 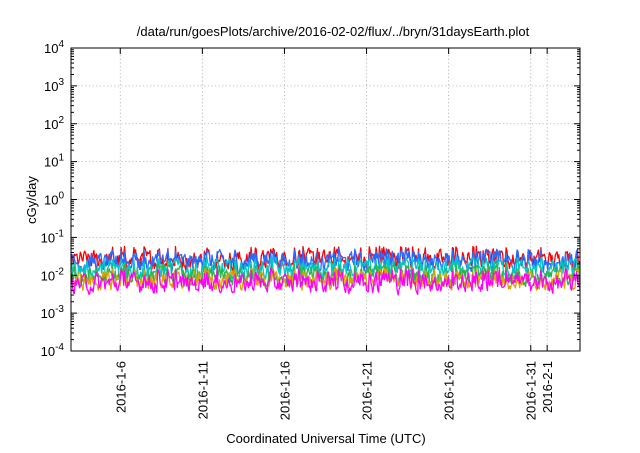 What do you see at coordinates (284, 390) in the screenshot?
I see `x-tick-label: 2016-1-16` at bounding box center [284, 390].